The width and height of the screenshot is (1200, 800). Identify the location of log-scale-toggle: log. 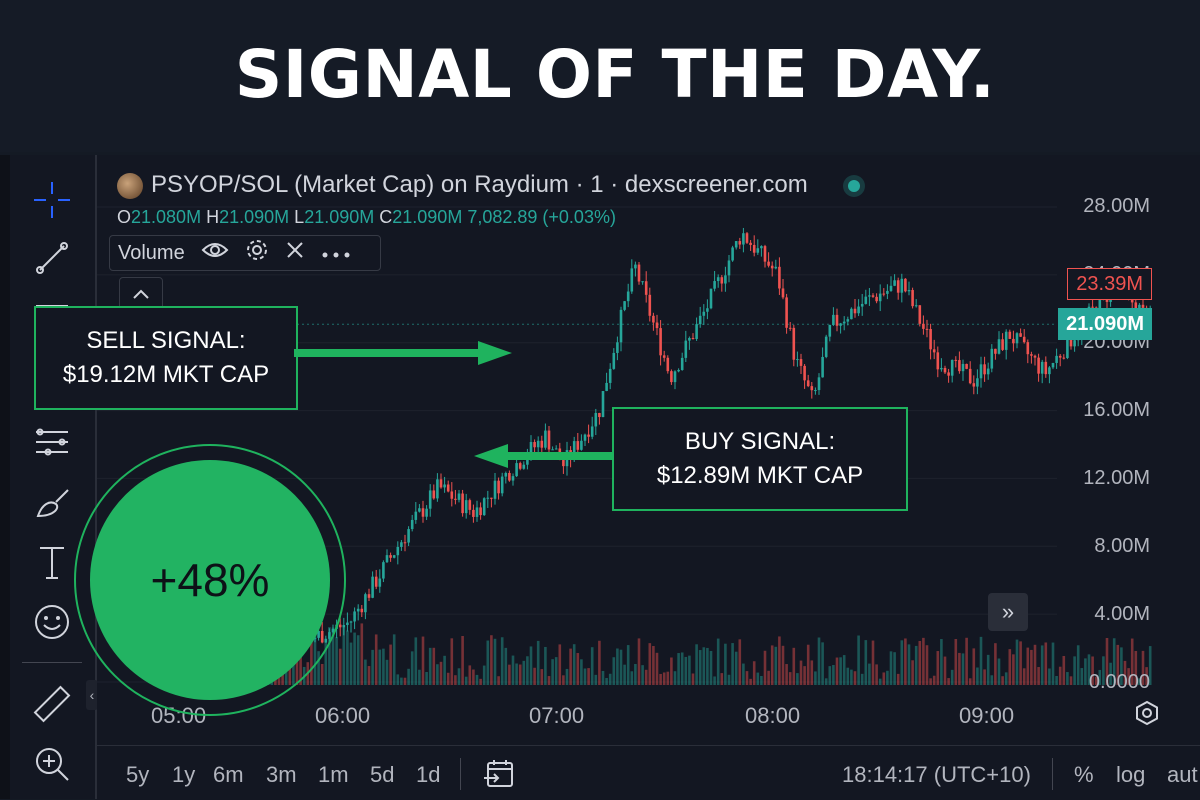
(1131, 774).